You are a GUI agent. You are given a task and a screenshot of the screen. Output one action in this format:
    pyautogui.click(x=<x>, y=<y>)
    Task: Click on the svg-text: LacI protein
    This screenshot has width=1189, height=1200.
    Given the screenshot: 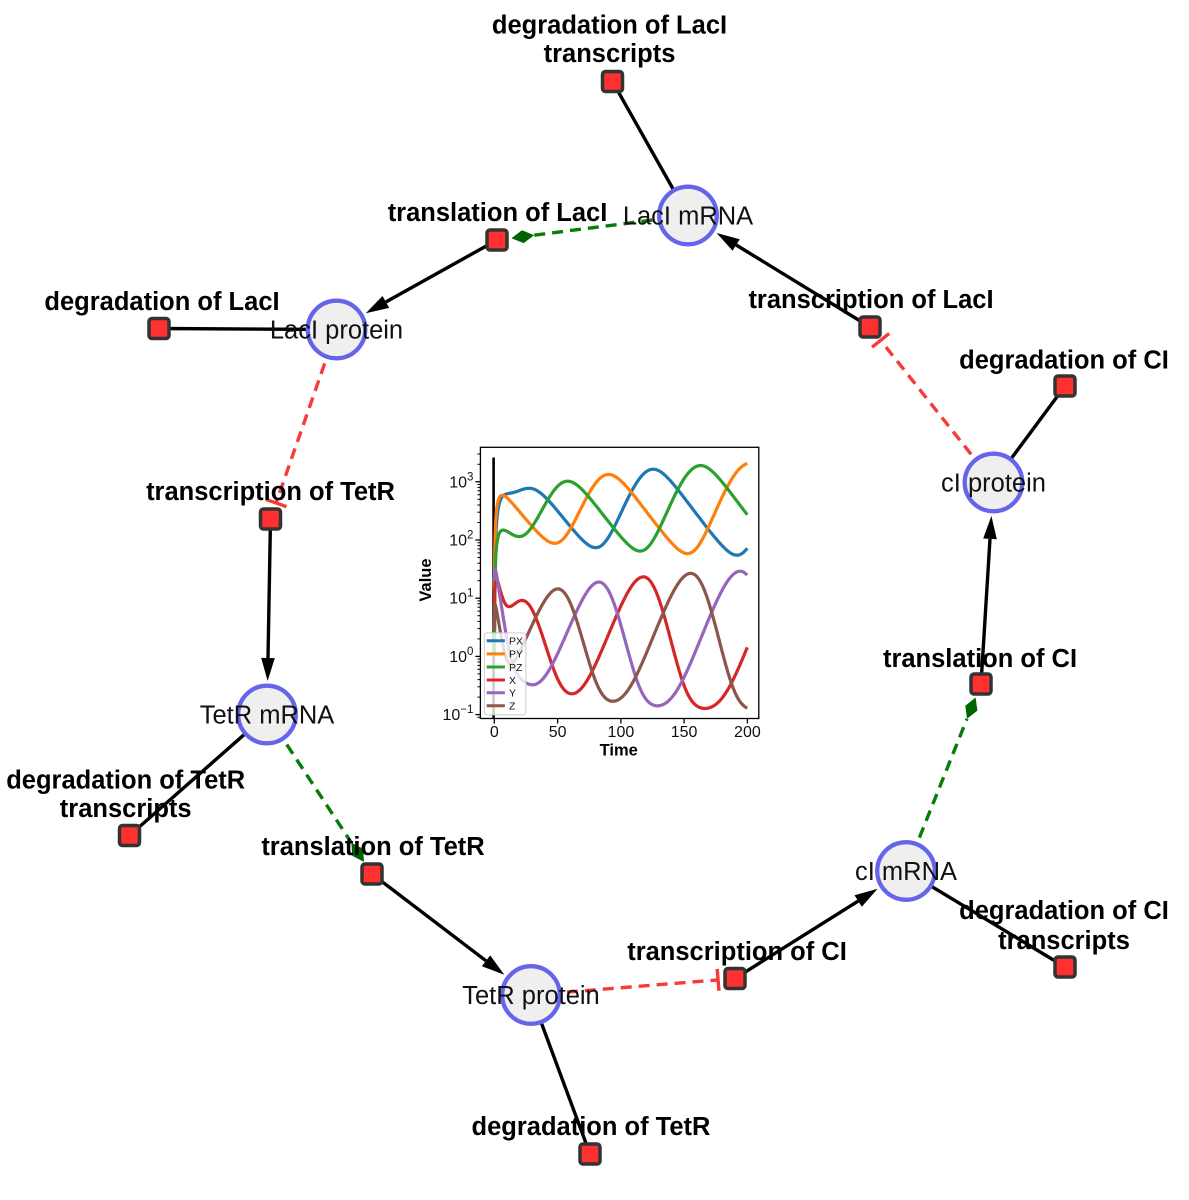 What is the action you would take?
    pyautogui.click(x=336, y=331)
    